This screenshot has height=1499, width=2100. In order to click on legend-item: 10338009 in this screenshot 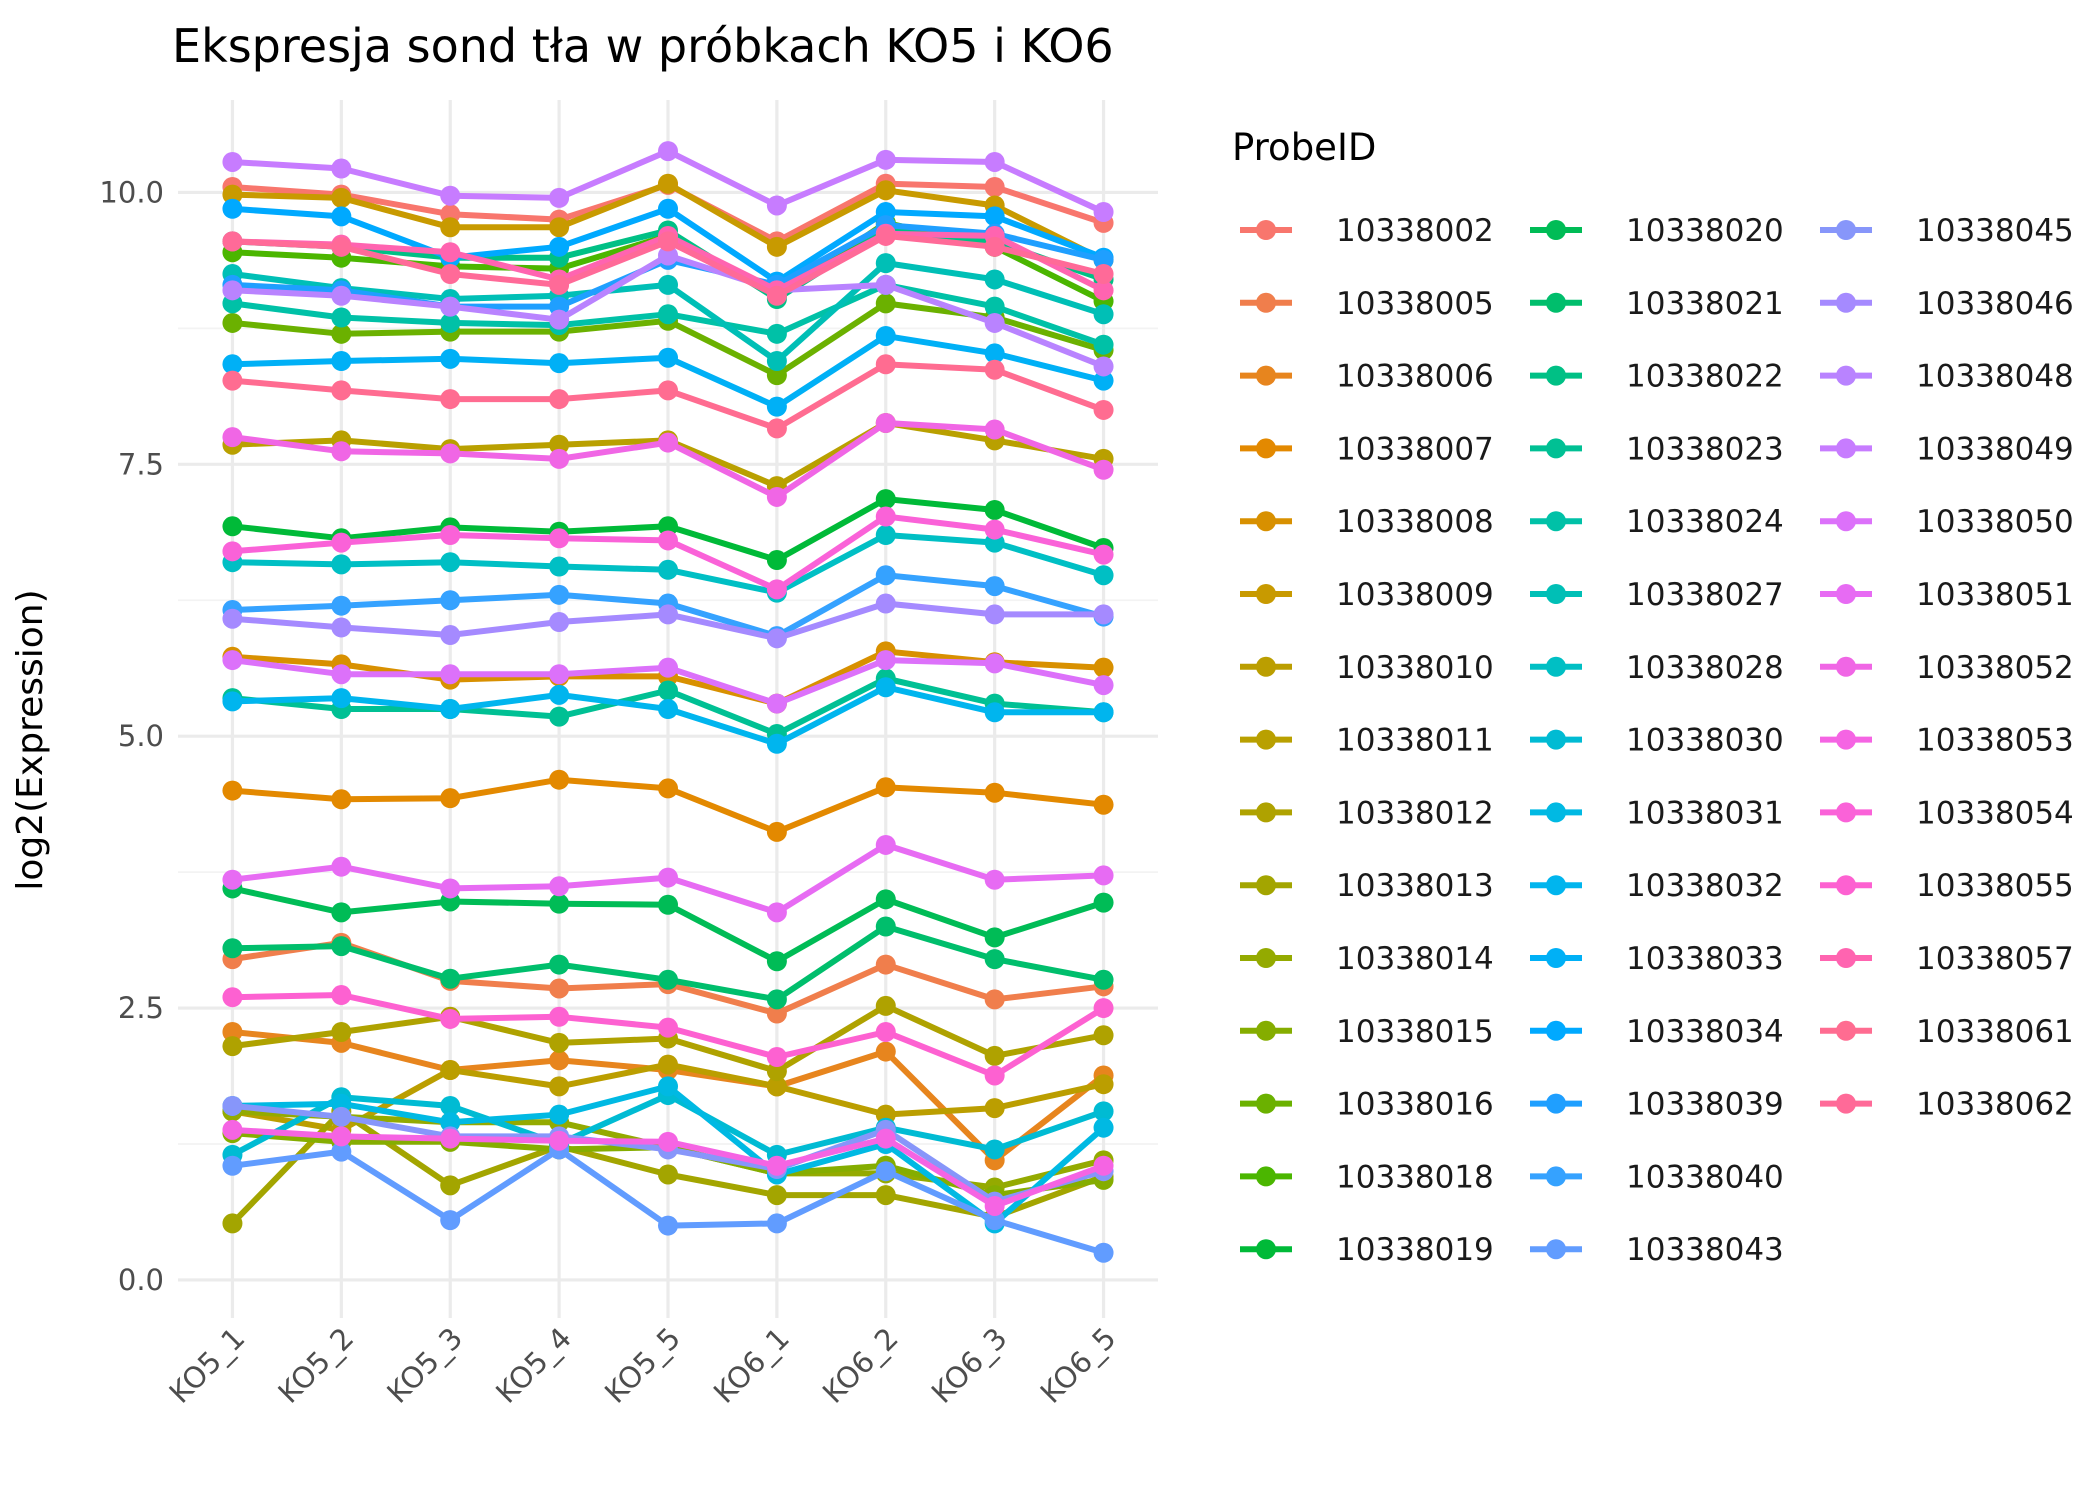, I will do `click(1367, 595)`.